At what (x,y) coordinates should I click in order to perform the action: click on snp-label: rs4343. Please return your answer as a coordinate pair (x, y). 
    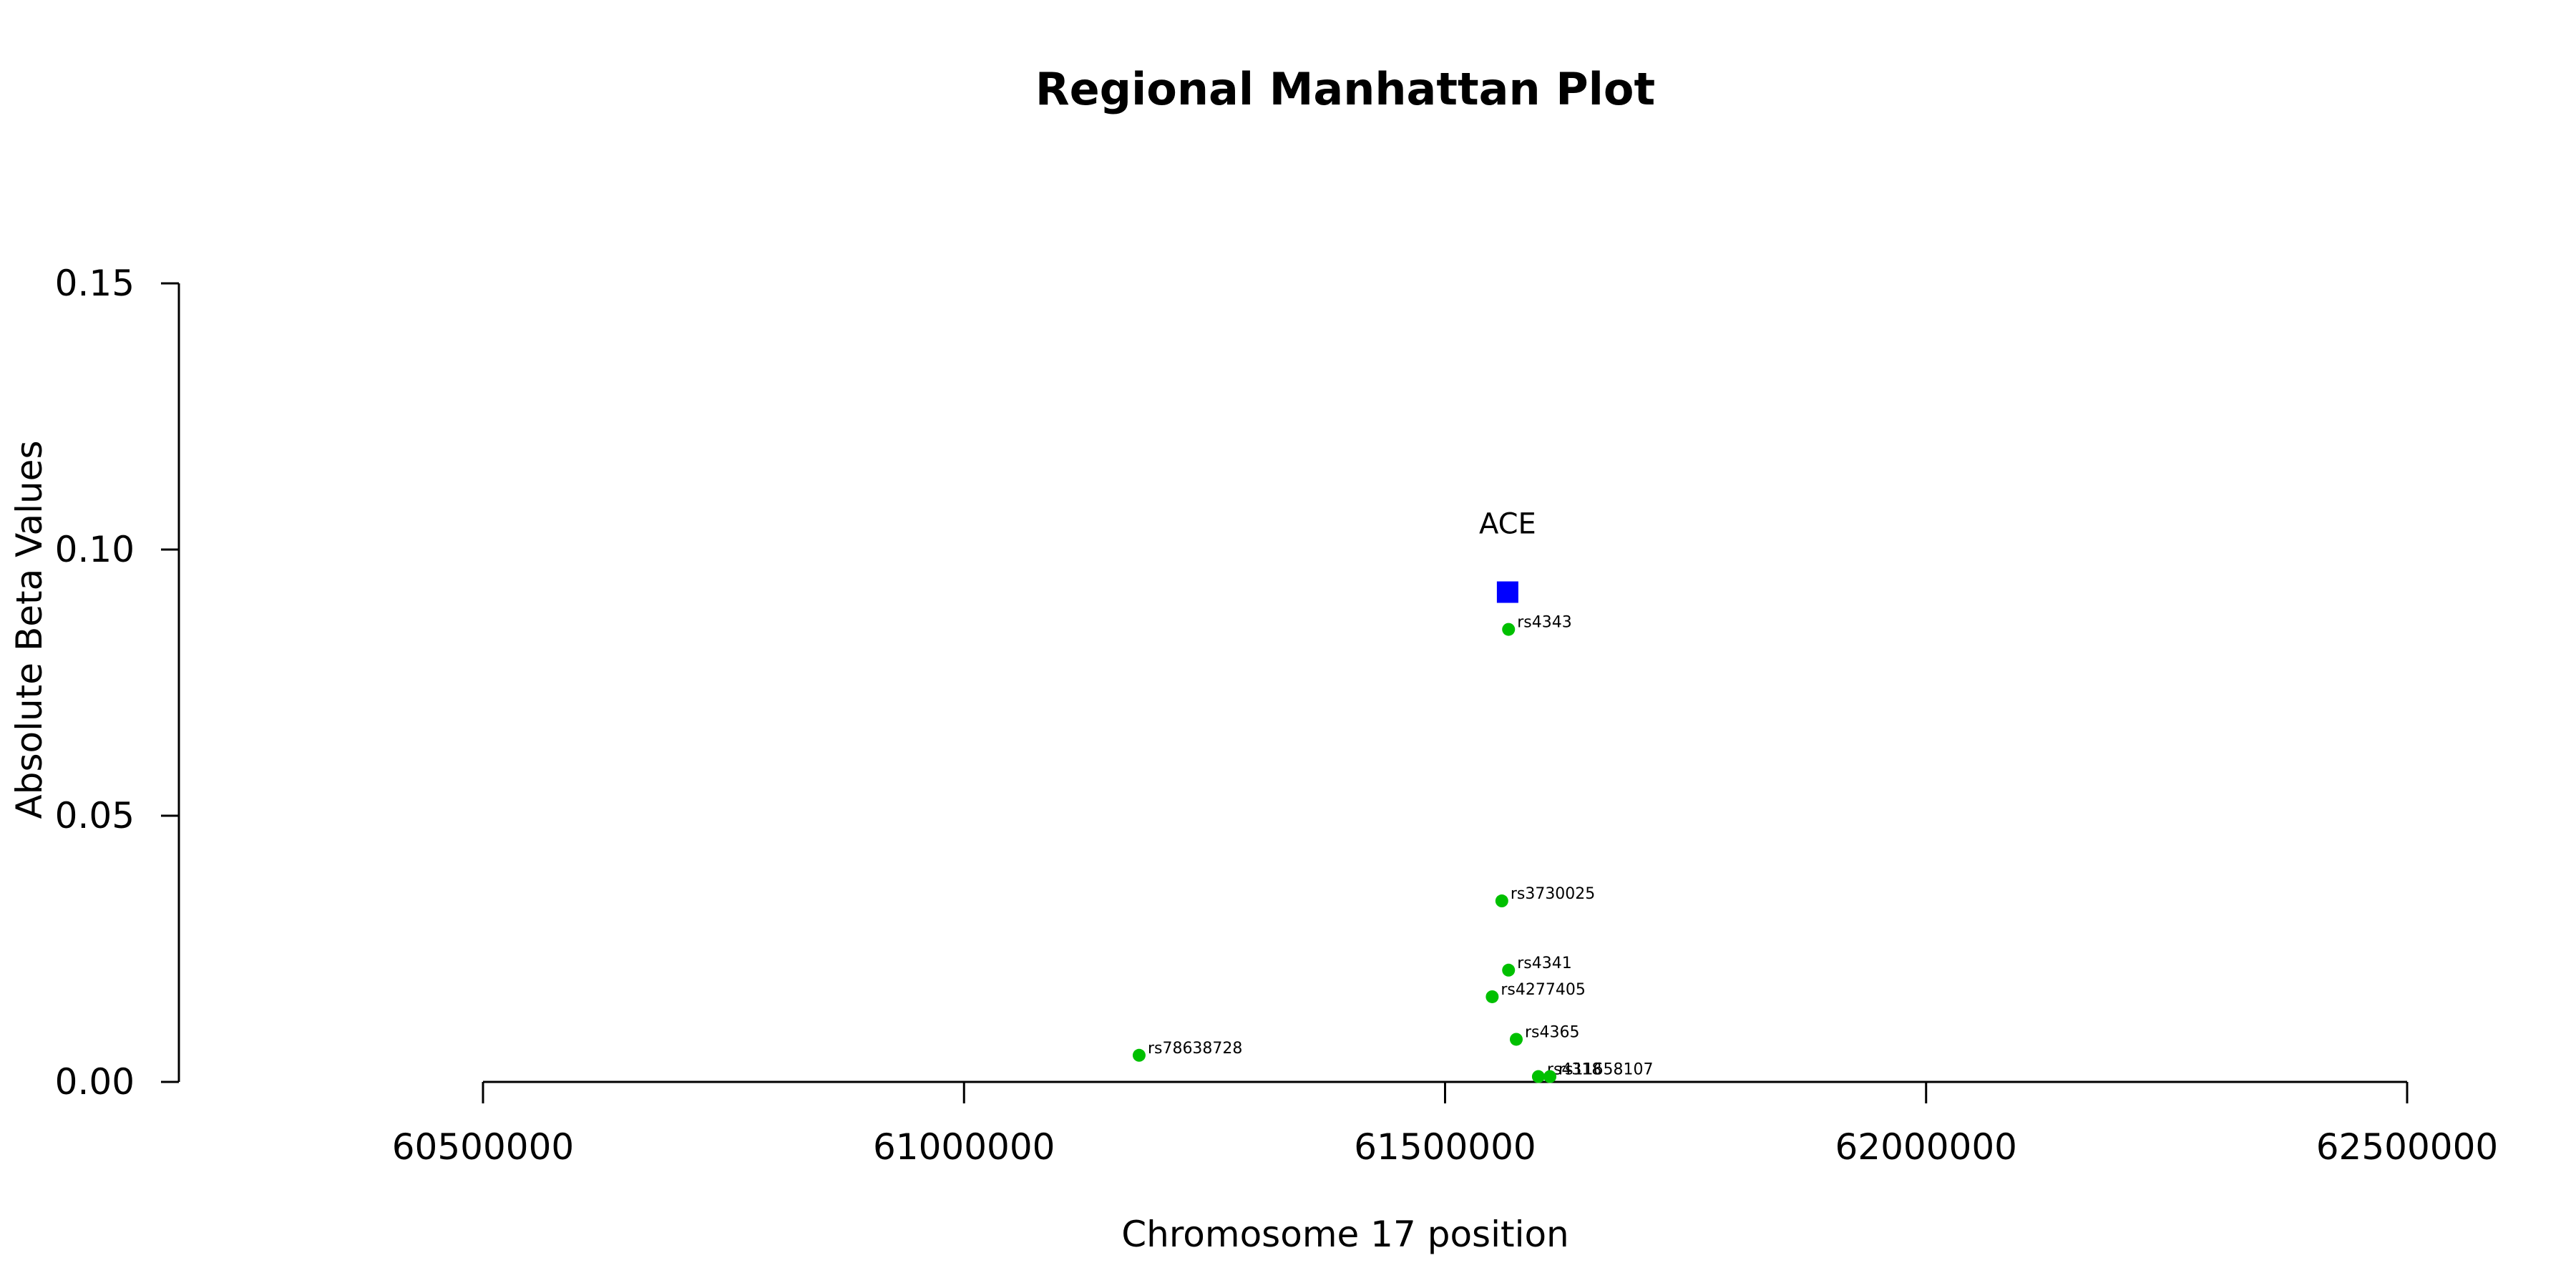
    Looking at the image, I should click on (1544, 623).